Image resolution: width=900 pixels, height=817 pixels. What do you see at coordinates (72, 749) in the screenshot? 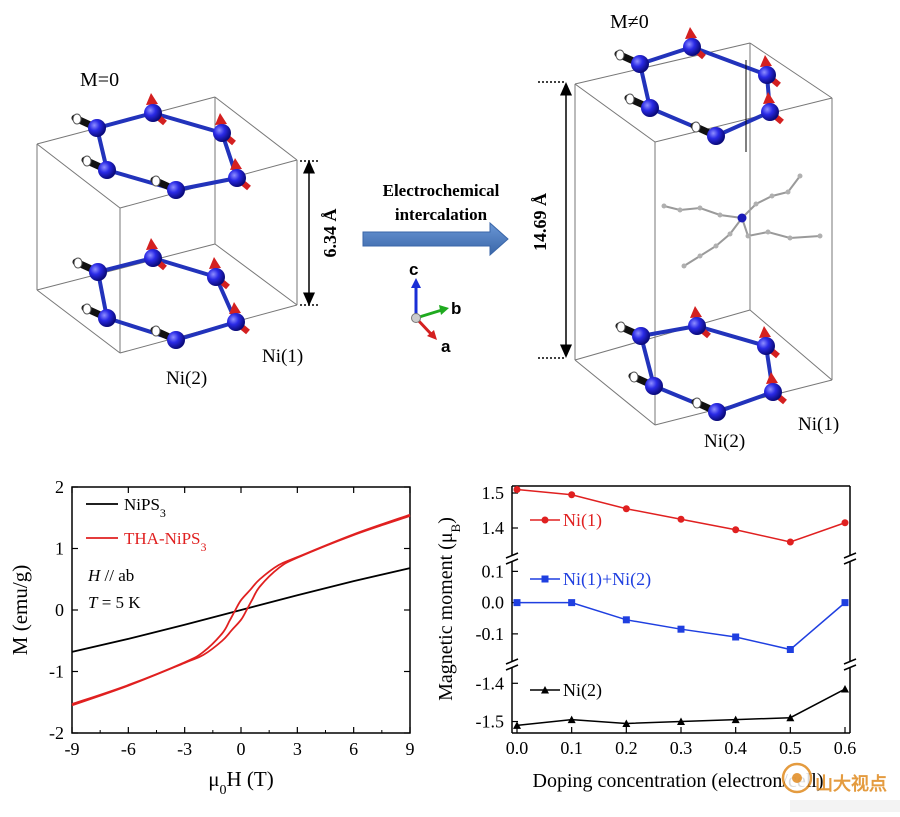
I see `chart1-x-tick-label: -9` at bounding box center [72, 749].